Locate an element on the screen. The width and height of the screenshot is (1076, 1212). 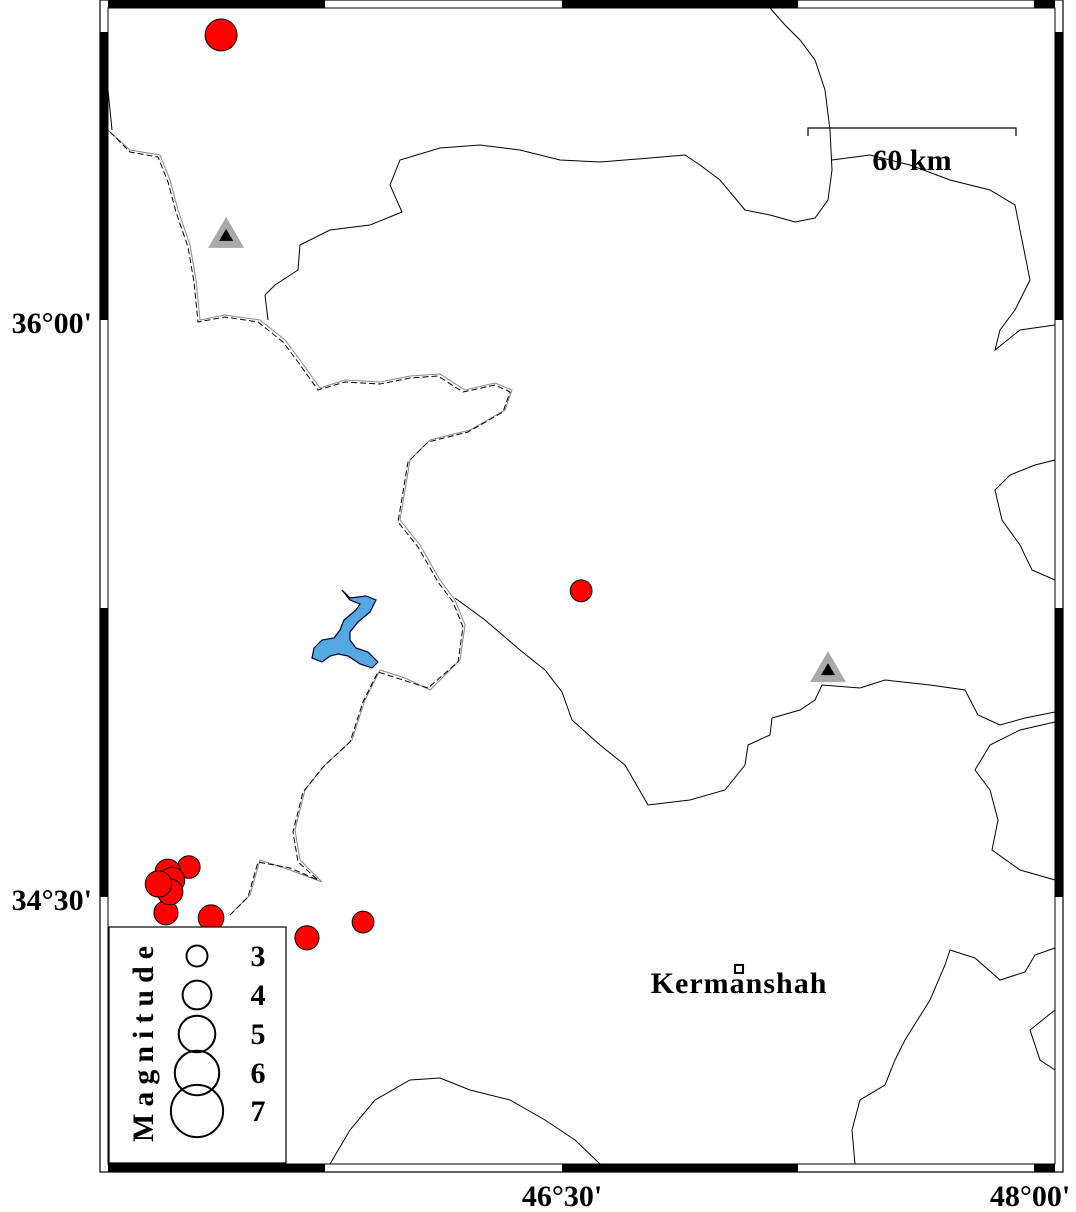
legend-magnitude-label: 6 is located at coordinates (258, 1073).